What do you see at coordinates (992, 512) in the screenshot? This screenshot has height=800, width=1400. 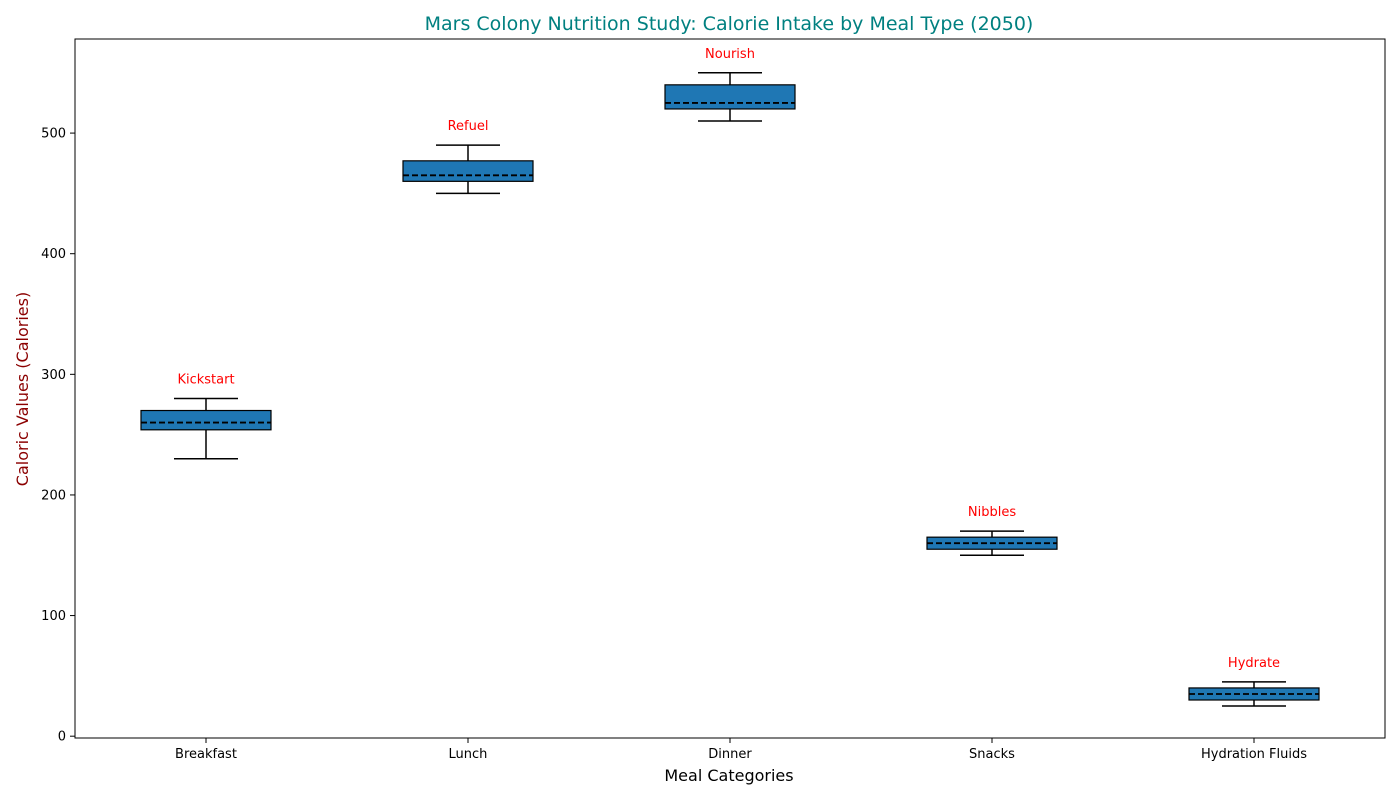 I see `annotation-label: Nibbles` at bounding box center [992, 512].